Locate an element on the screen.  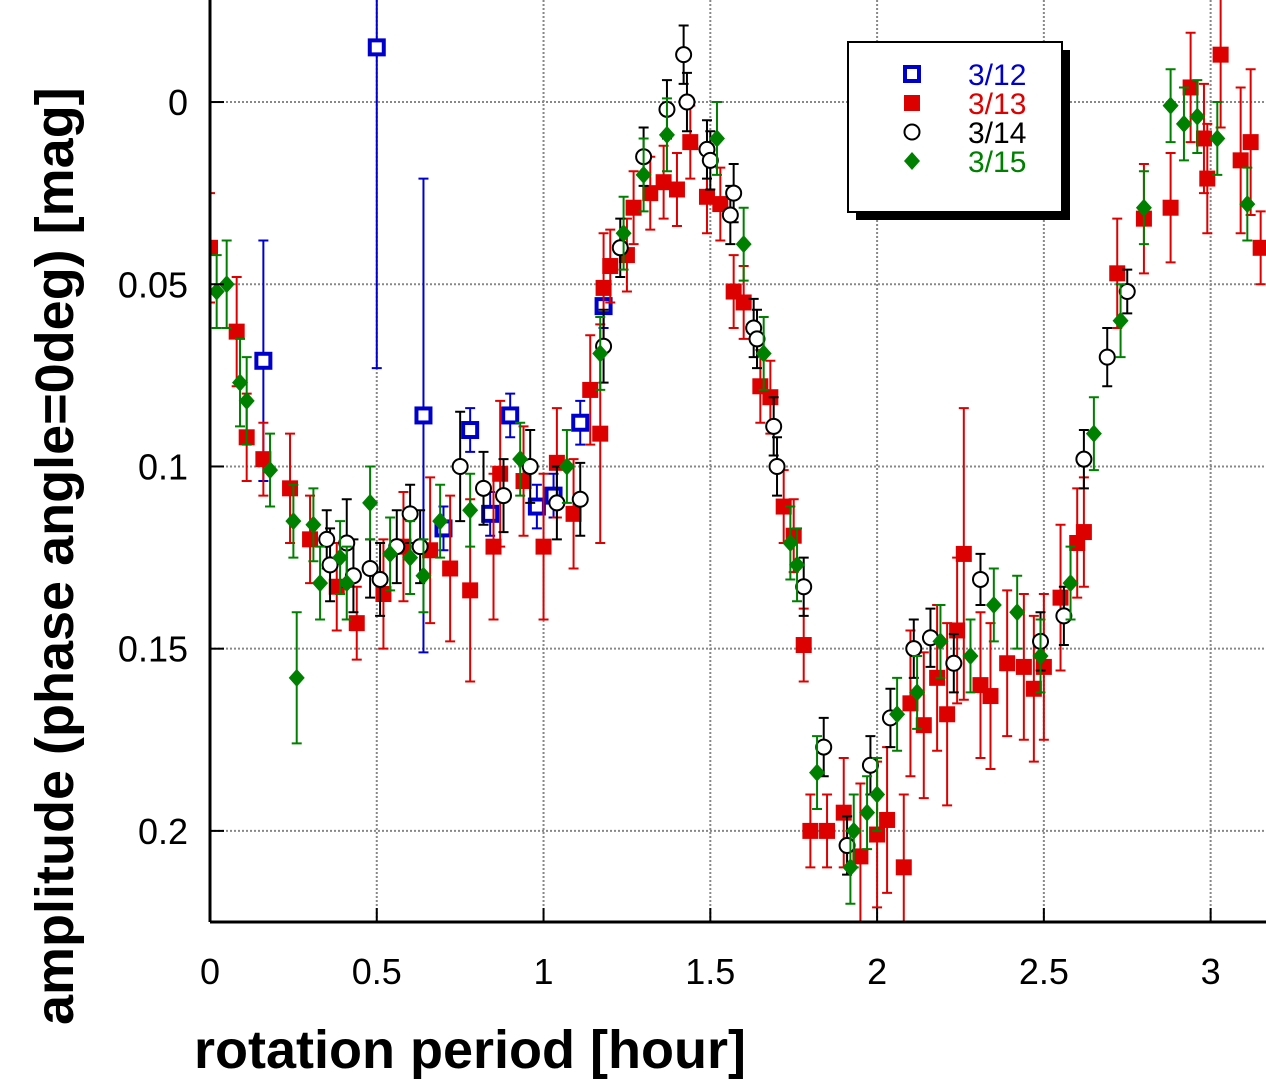
x-tick-label: 0.5 is located at coordinates (377, 971).